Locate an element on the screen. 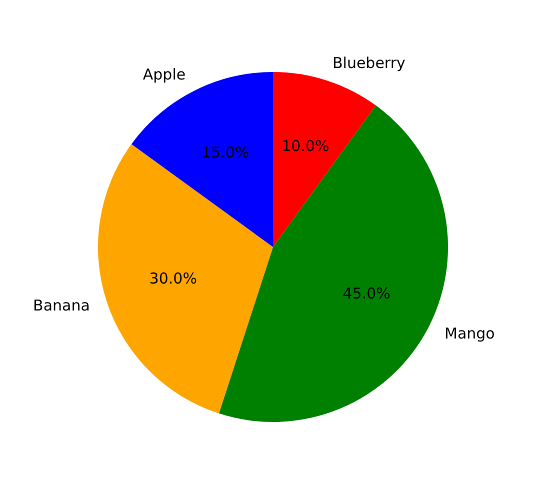 This screenshot has width=548, height=496. data-label: 45.0% is located at coordinates (366, 293).